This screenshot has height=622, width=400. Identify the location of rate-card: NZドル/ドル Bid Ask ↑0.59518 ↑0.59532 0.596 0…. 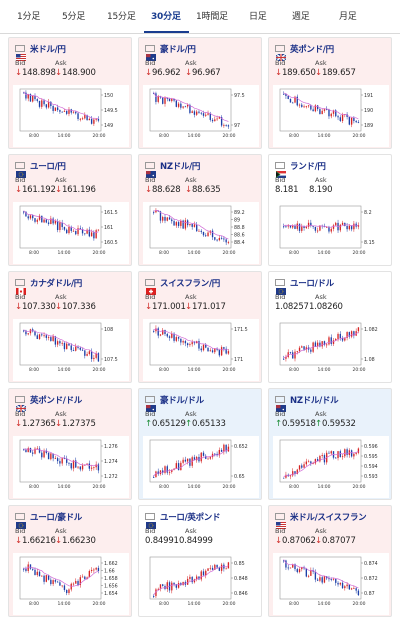
(330, 444).